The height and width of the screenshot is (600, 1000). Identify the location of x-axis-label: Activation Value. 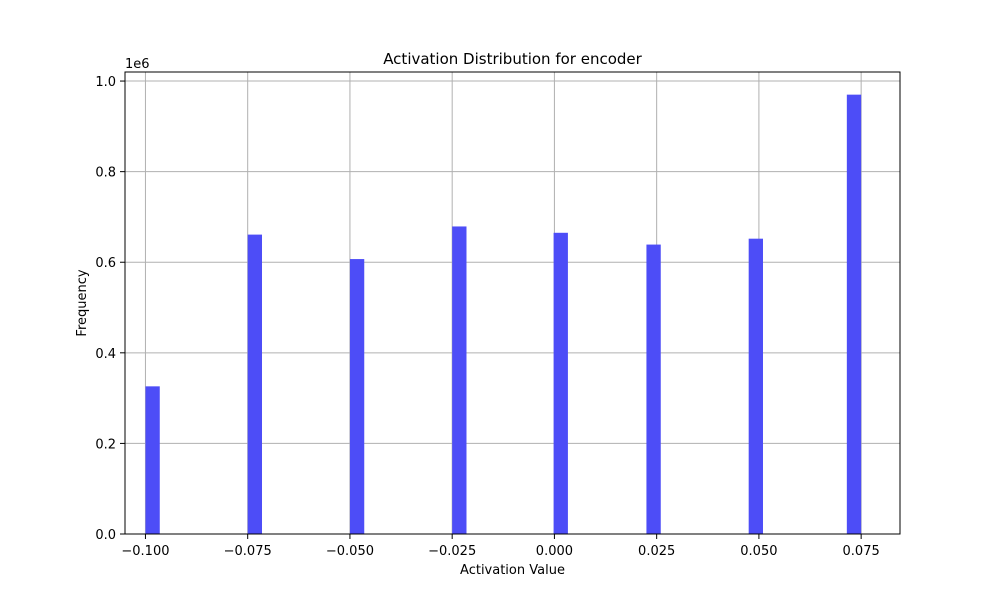
(512, 570).